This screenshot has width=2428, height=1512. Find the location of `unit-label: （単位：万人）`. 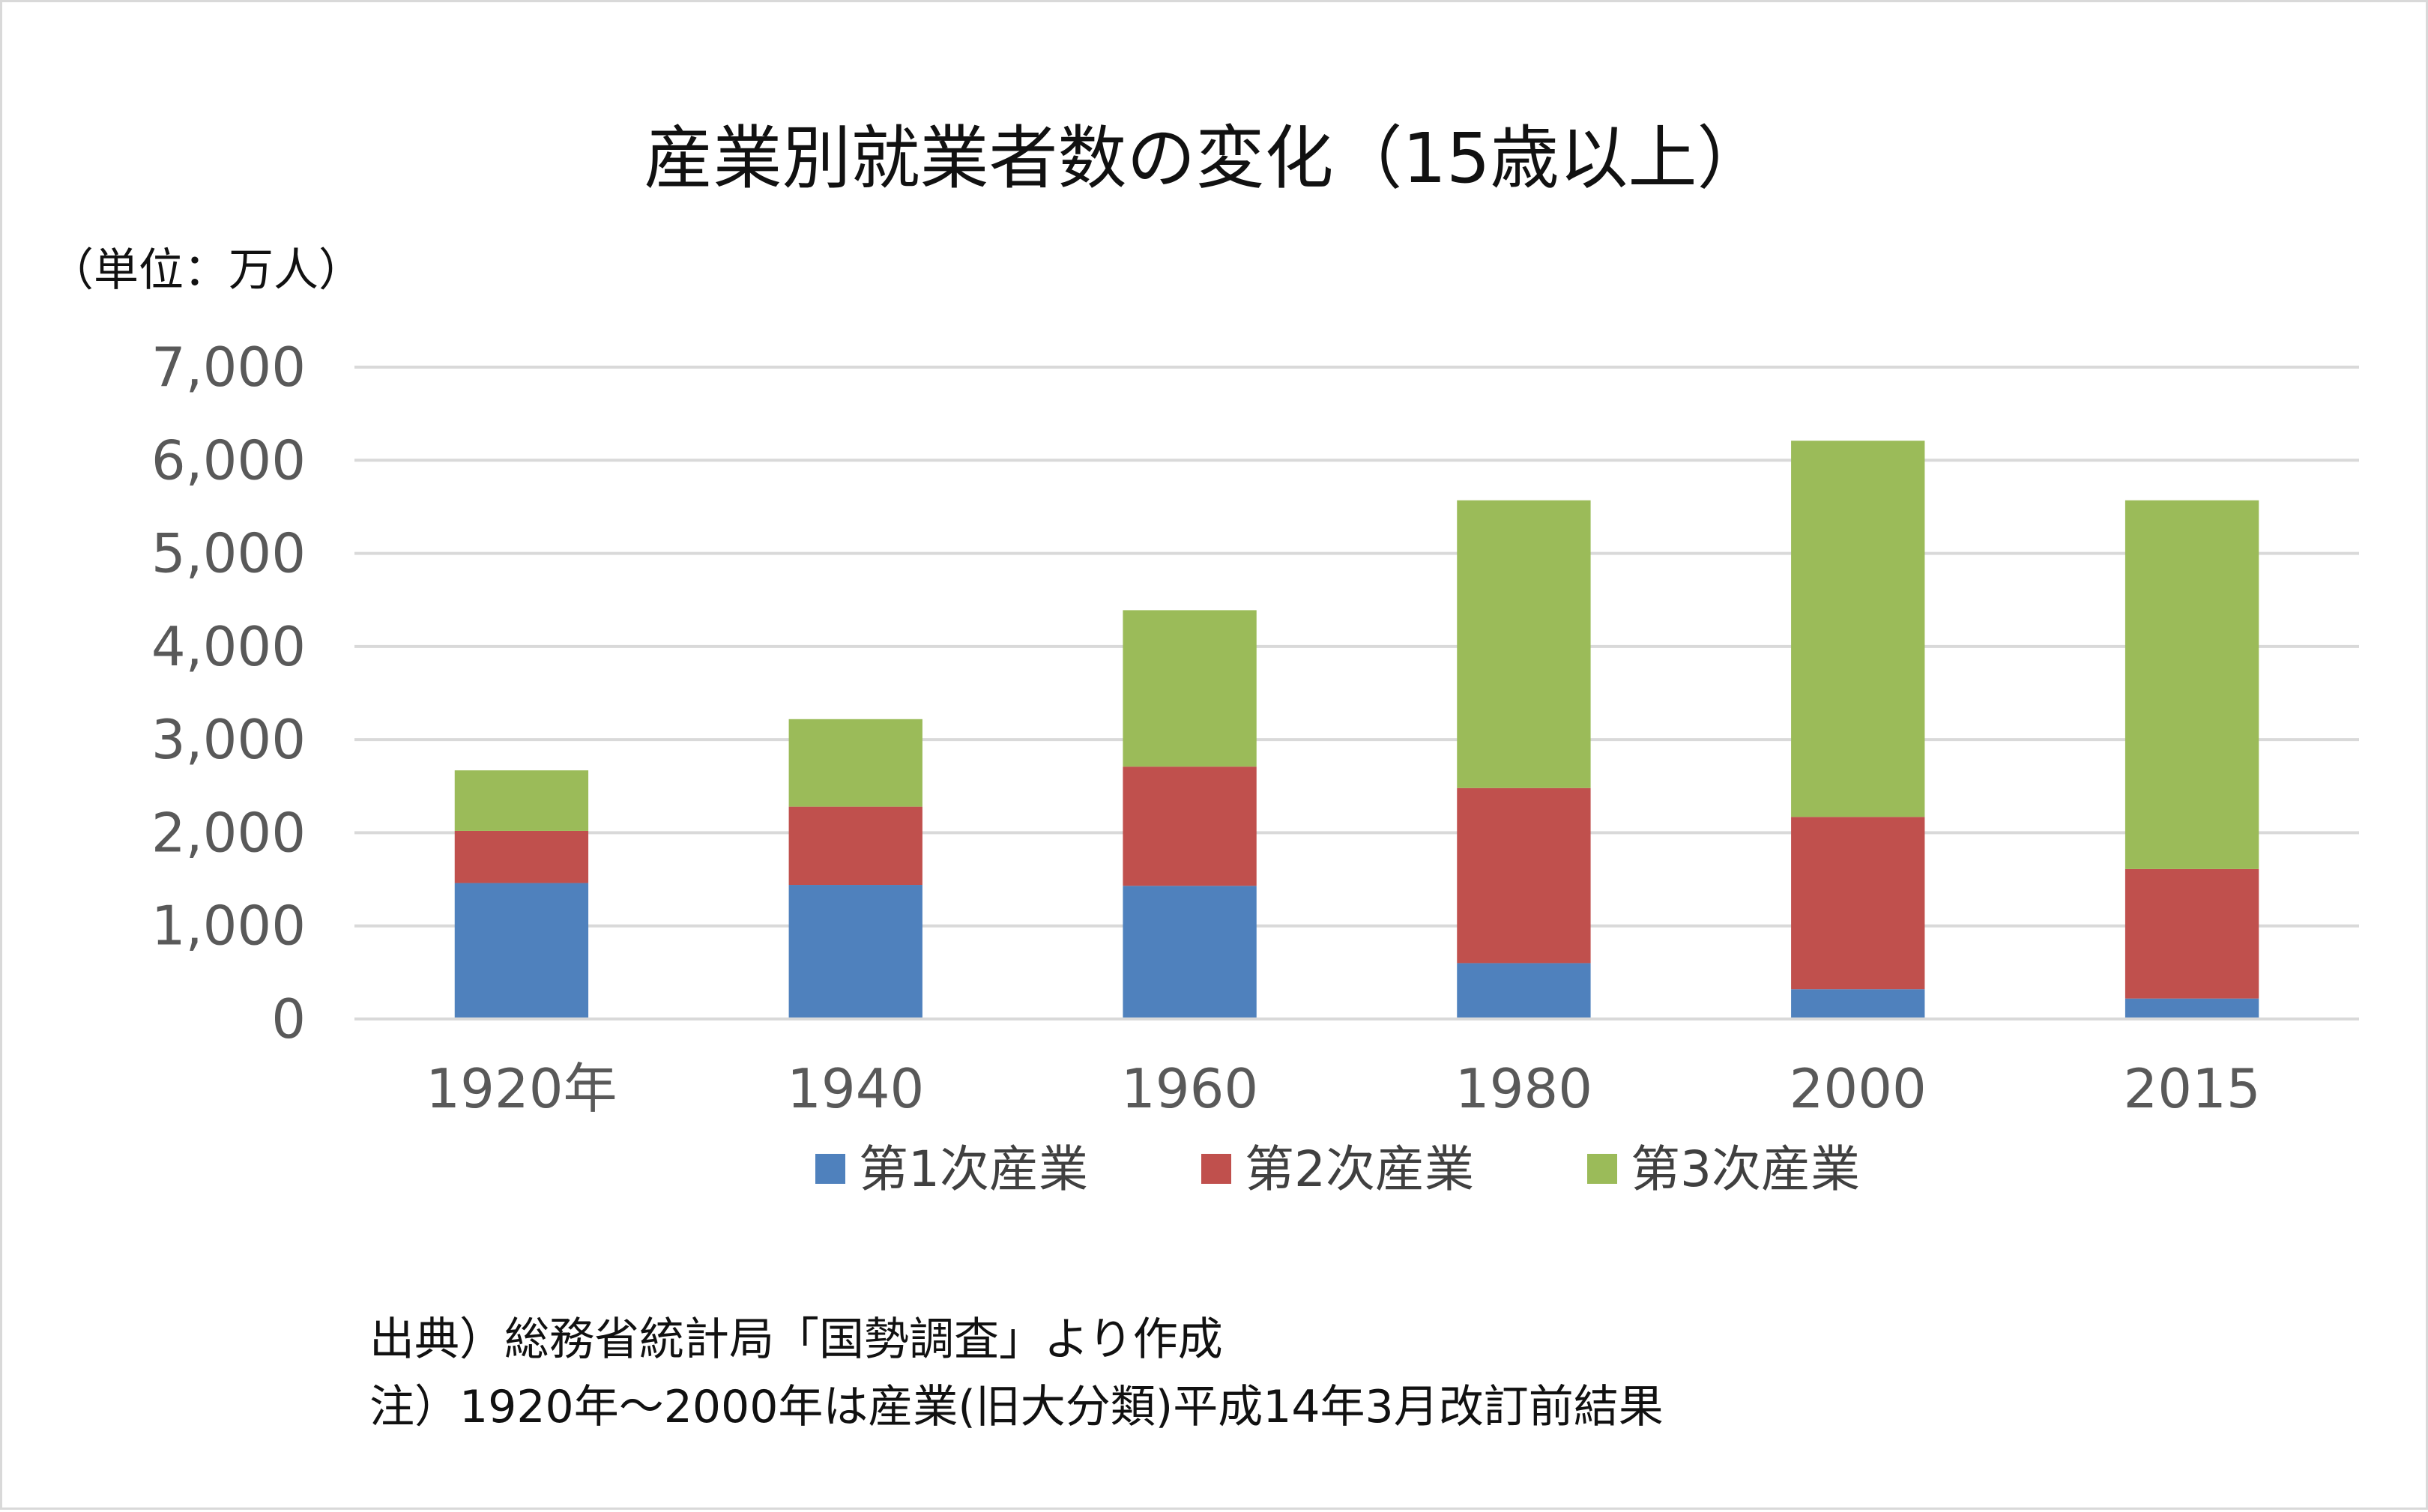

unit-label: （単位：万人） is located at coordinates (206, 270).